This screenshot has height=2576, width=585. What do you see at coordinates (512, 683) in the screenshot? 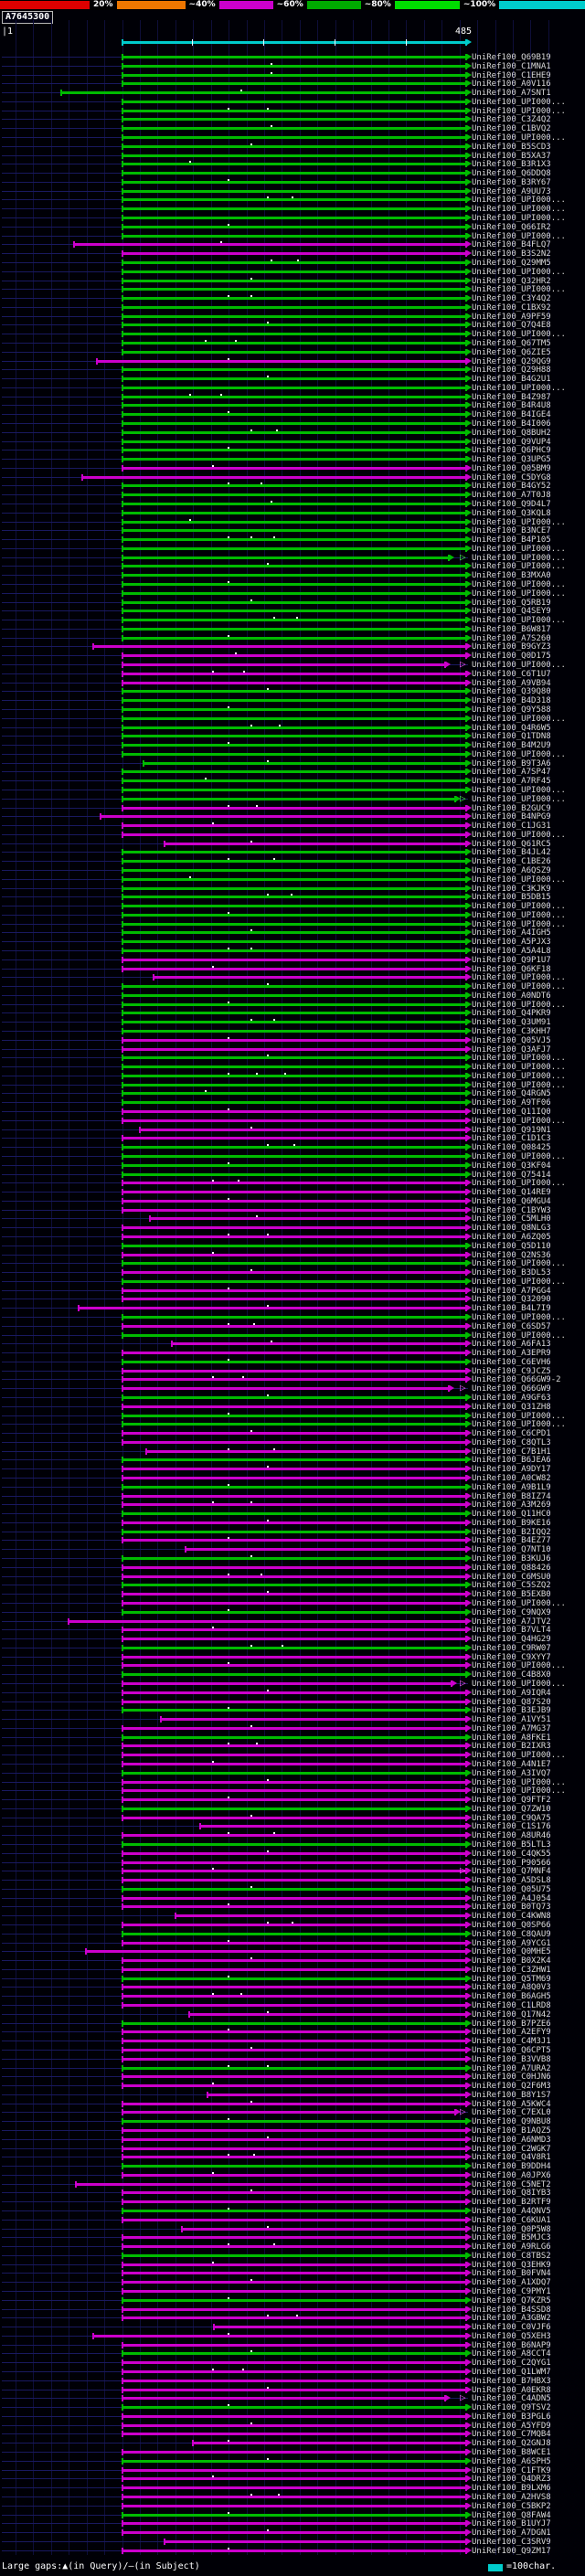
I see `hit-label: UniRef100_A9VB94` at bounding box center [512, 683].